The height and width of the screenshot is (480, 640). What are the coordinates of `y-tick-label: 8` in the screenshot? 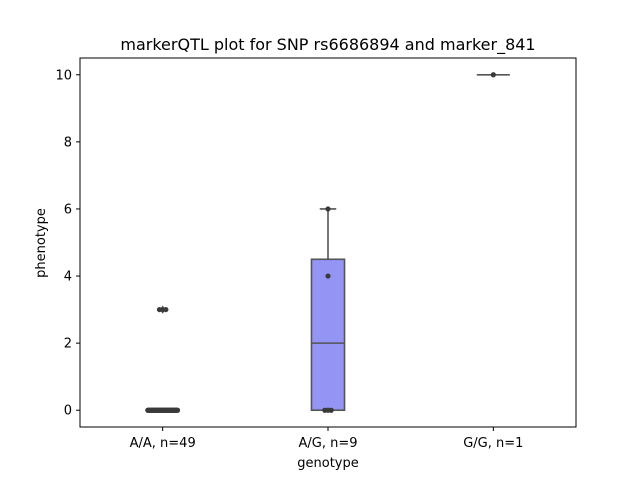 It's located at (68, 142).